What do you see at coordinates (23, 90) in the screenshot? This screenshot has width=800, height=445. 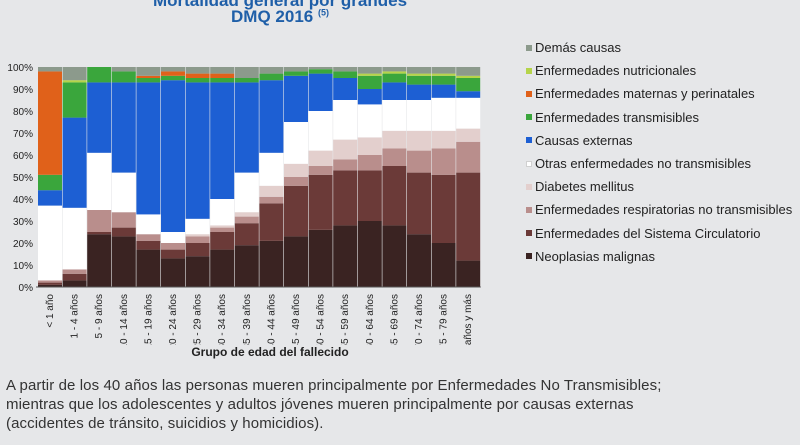 I see `y-tick-label: 90%` at bounding box center [23, 90].